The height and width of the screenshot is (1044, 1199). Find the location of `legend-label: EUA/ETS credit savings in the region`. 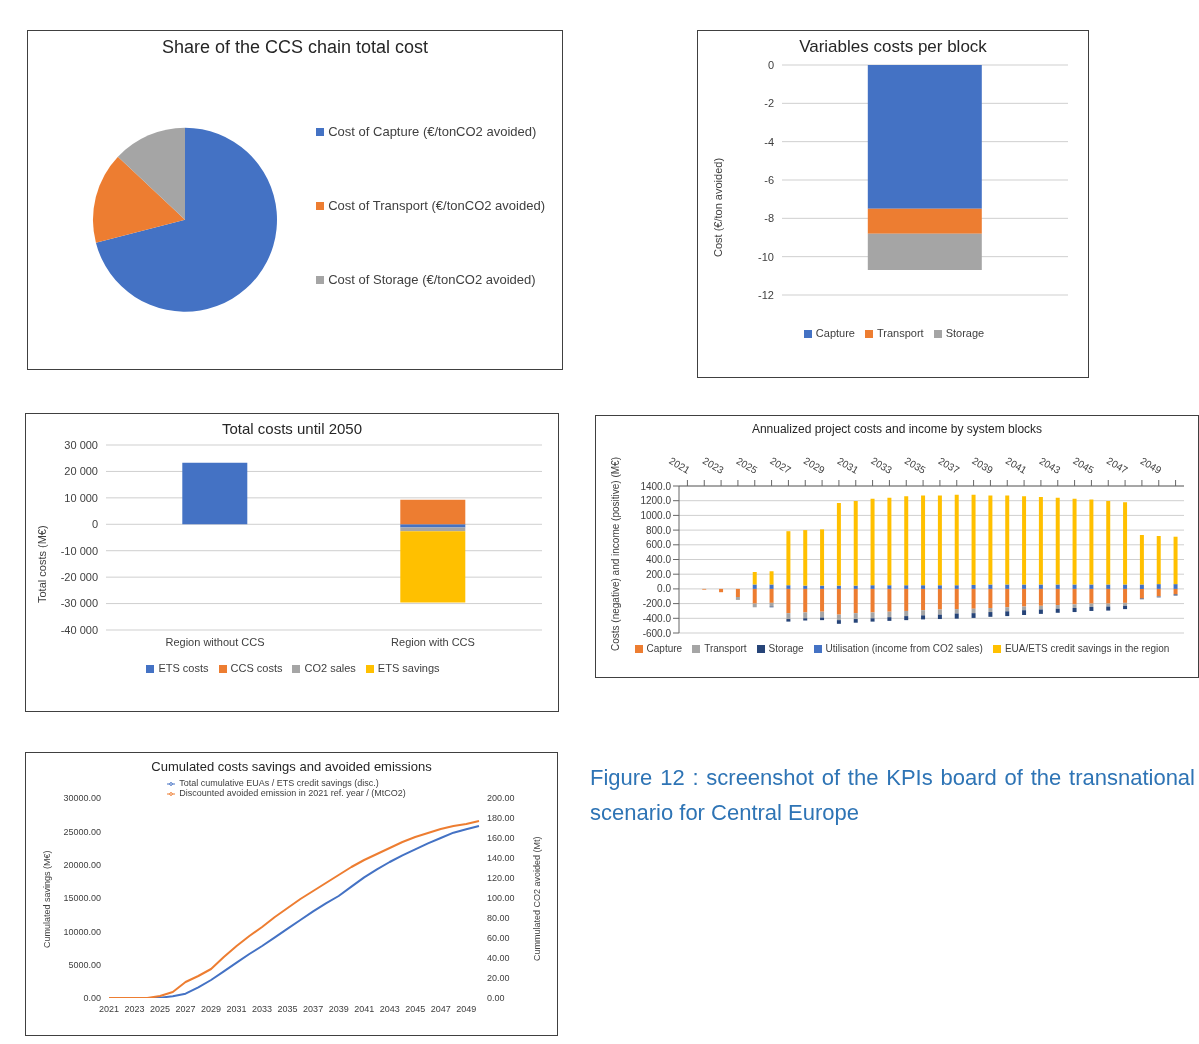

legend-label: EUA/ETS credit savings in the region is located at coordinates (1087, 648).